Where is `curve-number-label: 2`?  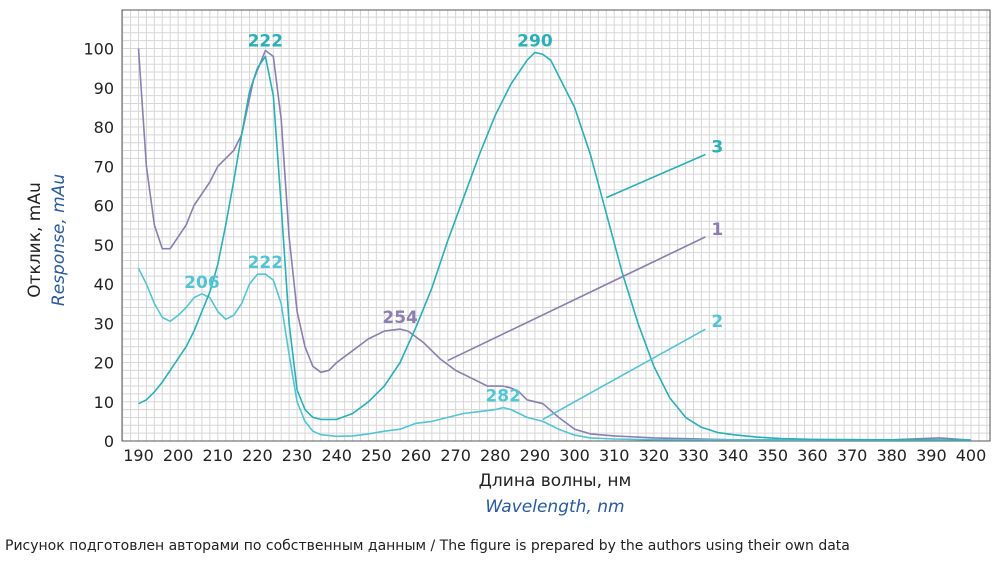
curve-number-label: 2 is located at coordinates (717, 322).